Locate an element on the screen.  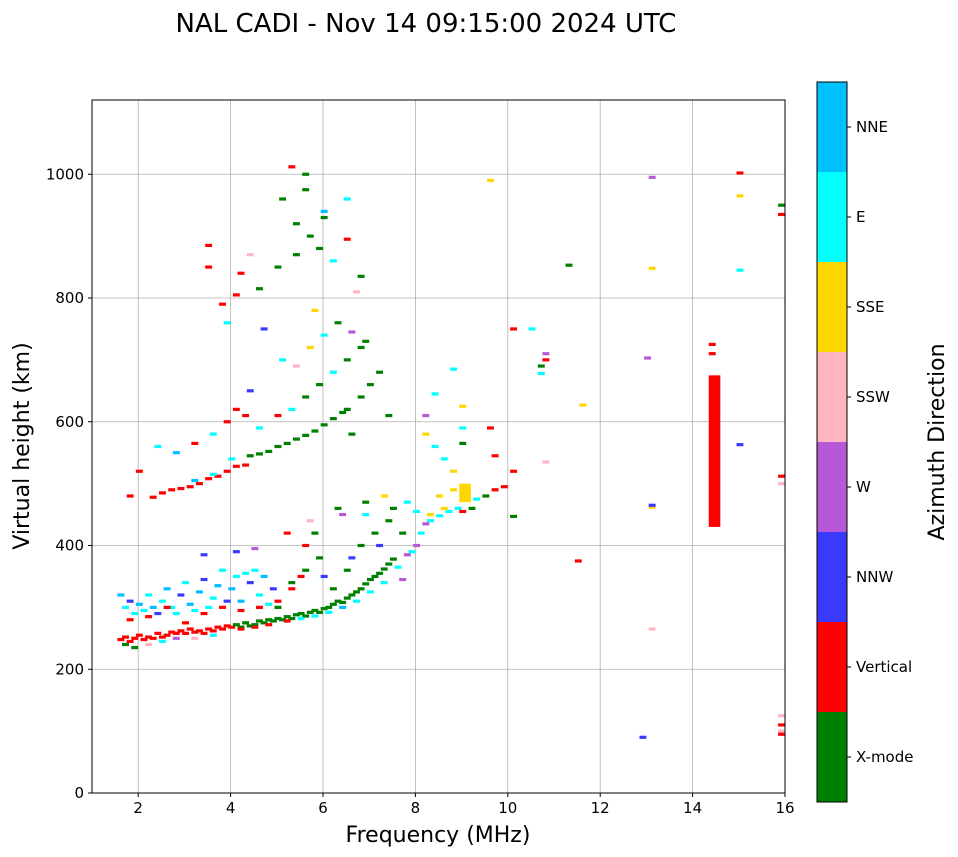
colorbar-swatch-x-mode is located at coordinates (832, 757).